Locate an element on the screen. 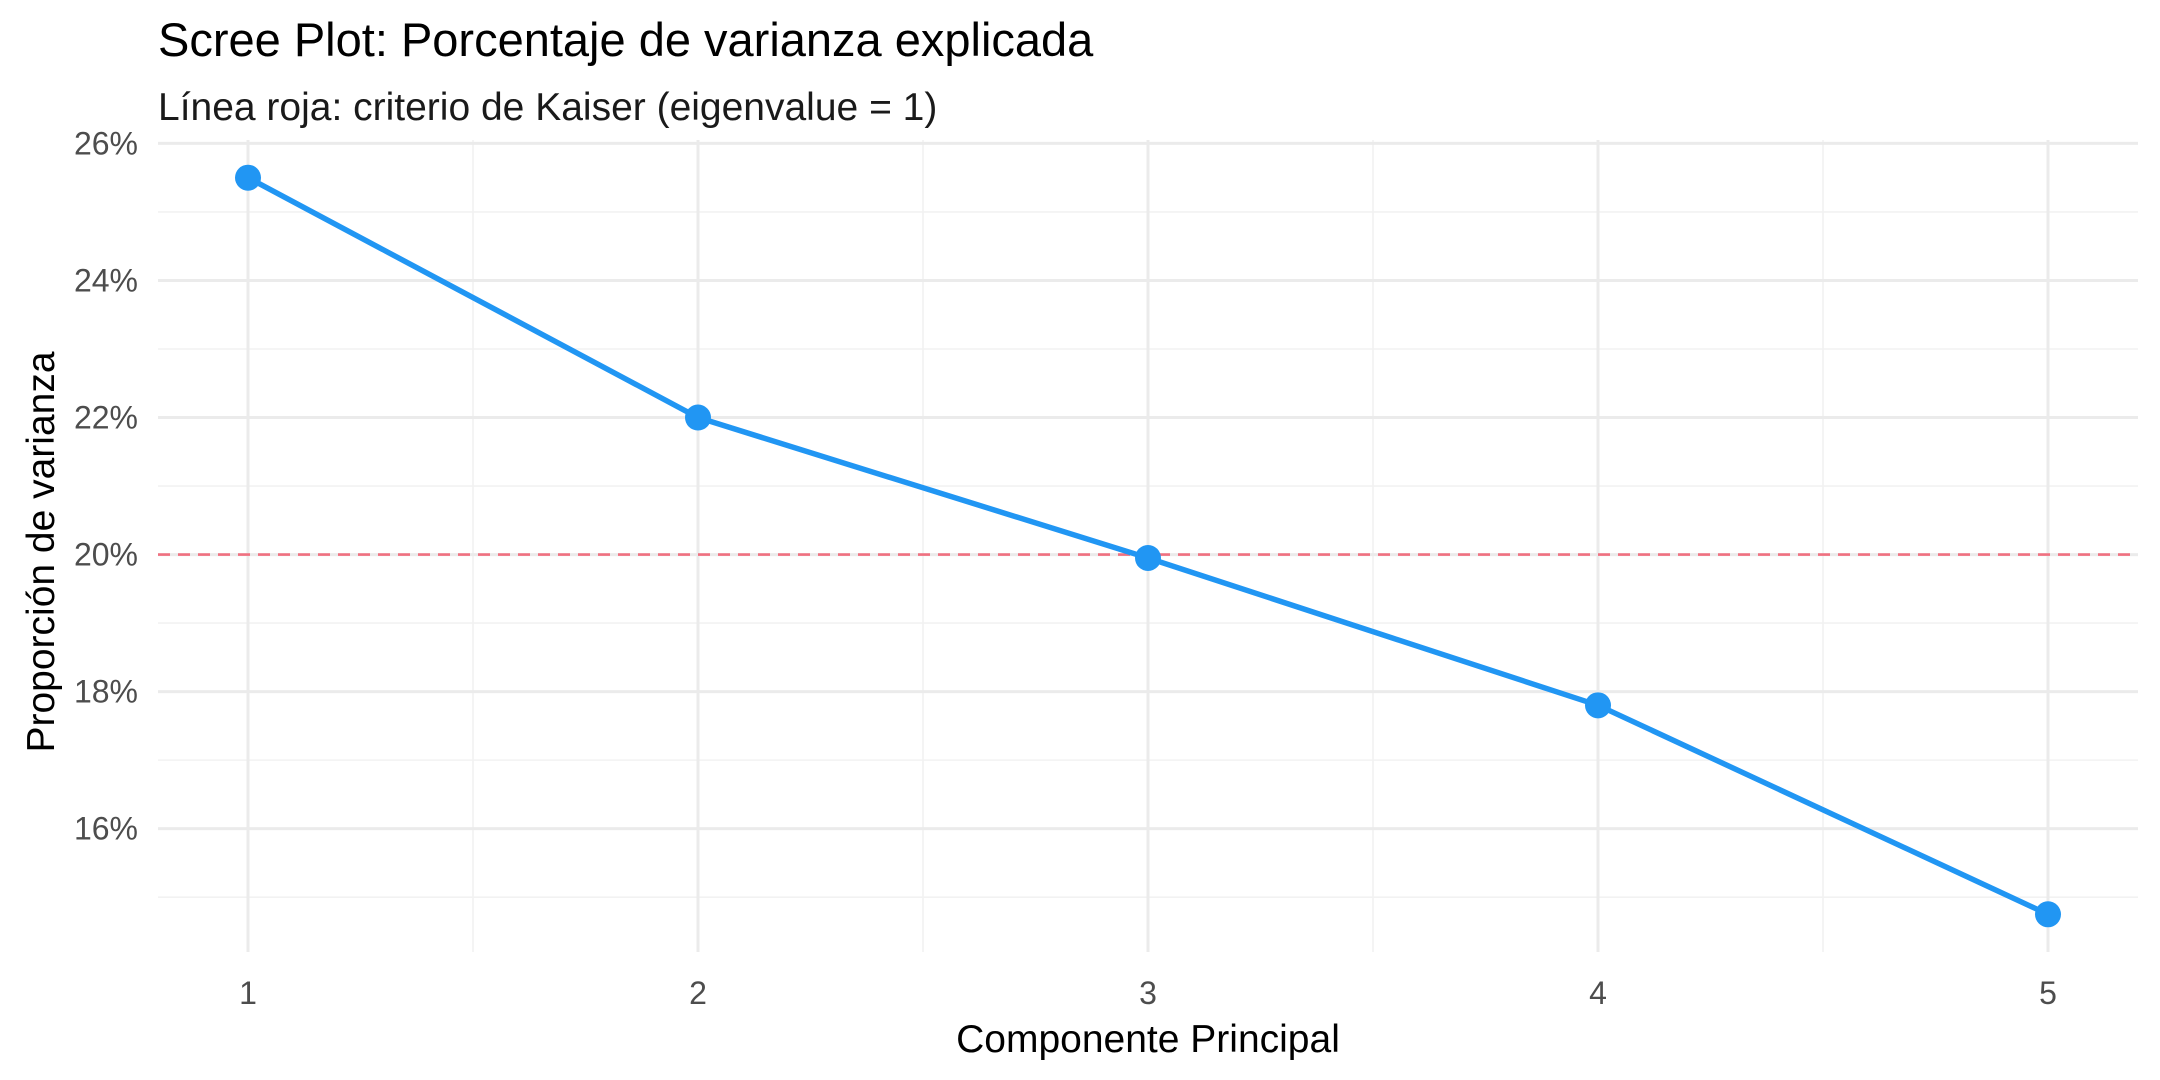 This screenshot has height=1080, width=2160. x-tick-label: 5 is located at coordinates (2048, 993).